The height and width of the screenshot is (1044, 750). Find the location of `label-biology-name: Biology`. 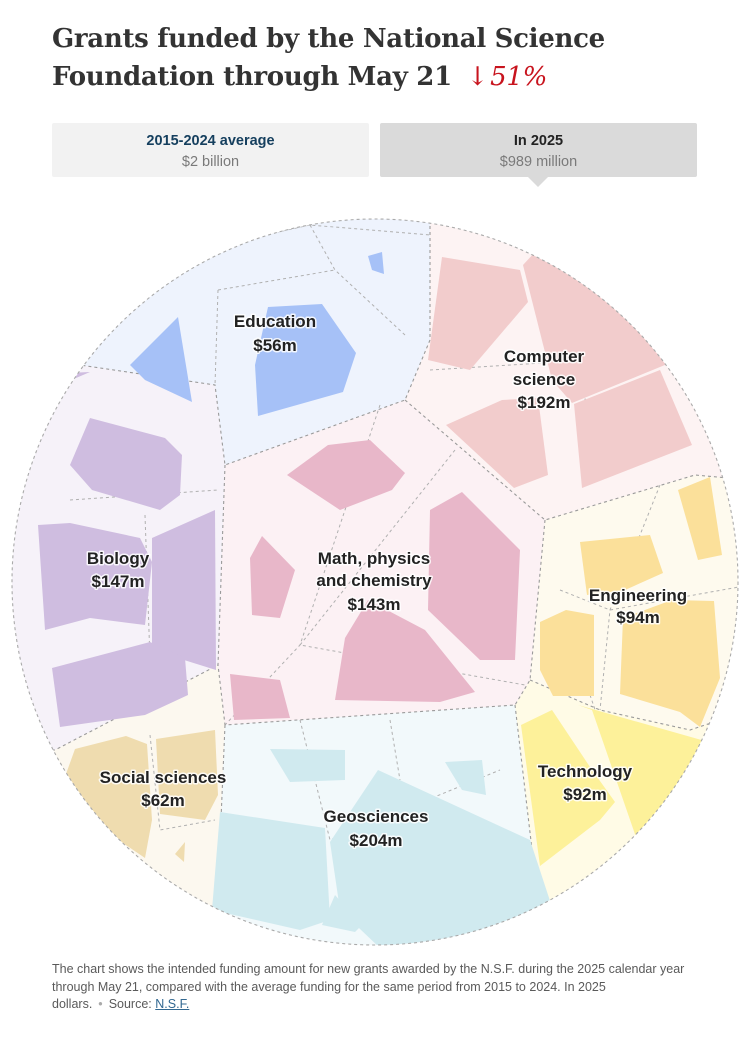

label-biology-name: Biology is located at coordinates (118, 558).